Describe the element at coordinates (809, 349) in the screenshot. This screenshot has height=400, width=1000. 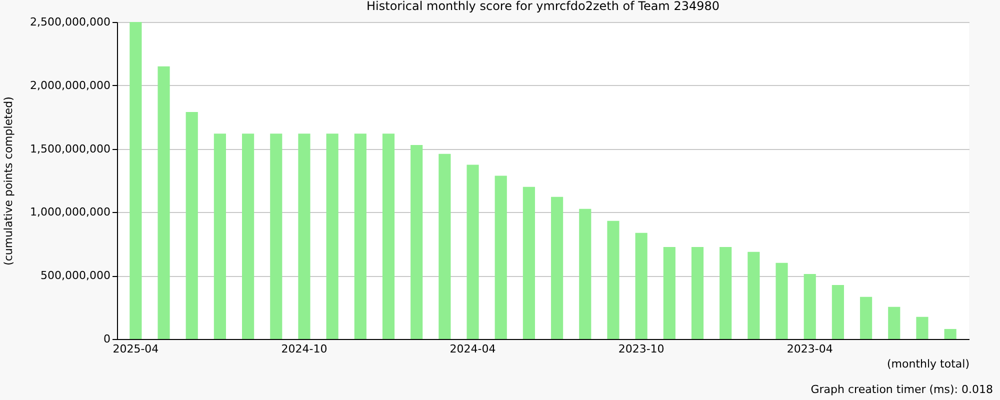
I see `x-tick-label: 2023-04` at that location.